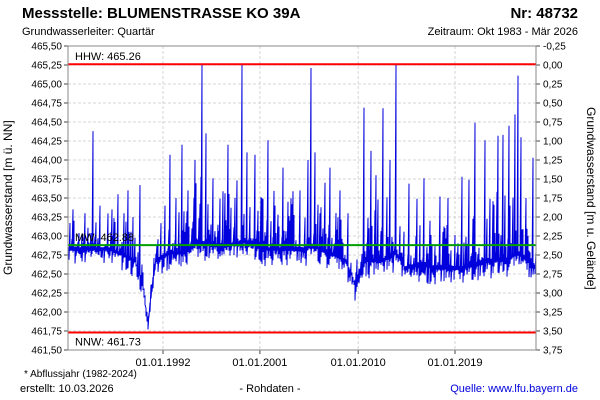  Describe the element at coordinates (46, 351) in the screenshot. I see `left-tick-label: 461,50` at that location.